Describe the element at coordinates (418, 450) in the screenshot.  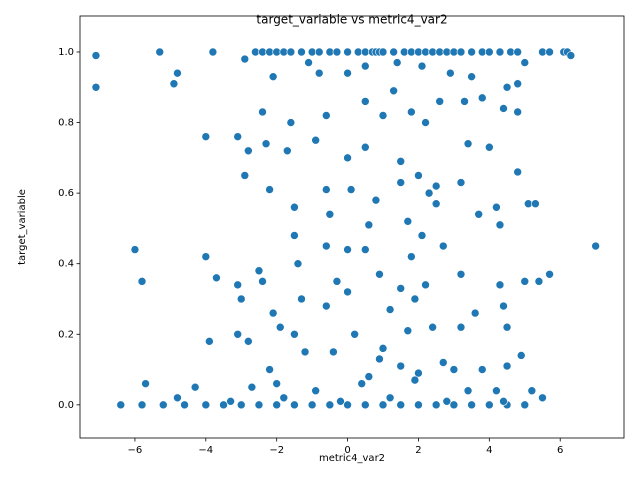
I see `x-tick-label: 2` at that location.